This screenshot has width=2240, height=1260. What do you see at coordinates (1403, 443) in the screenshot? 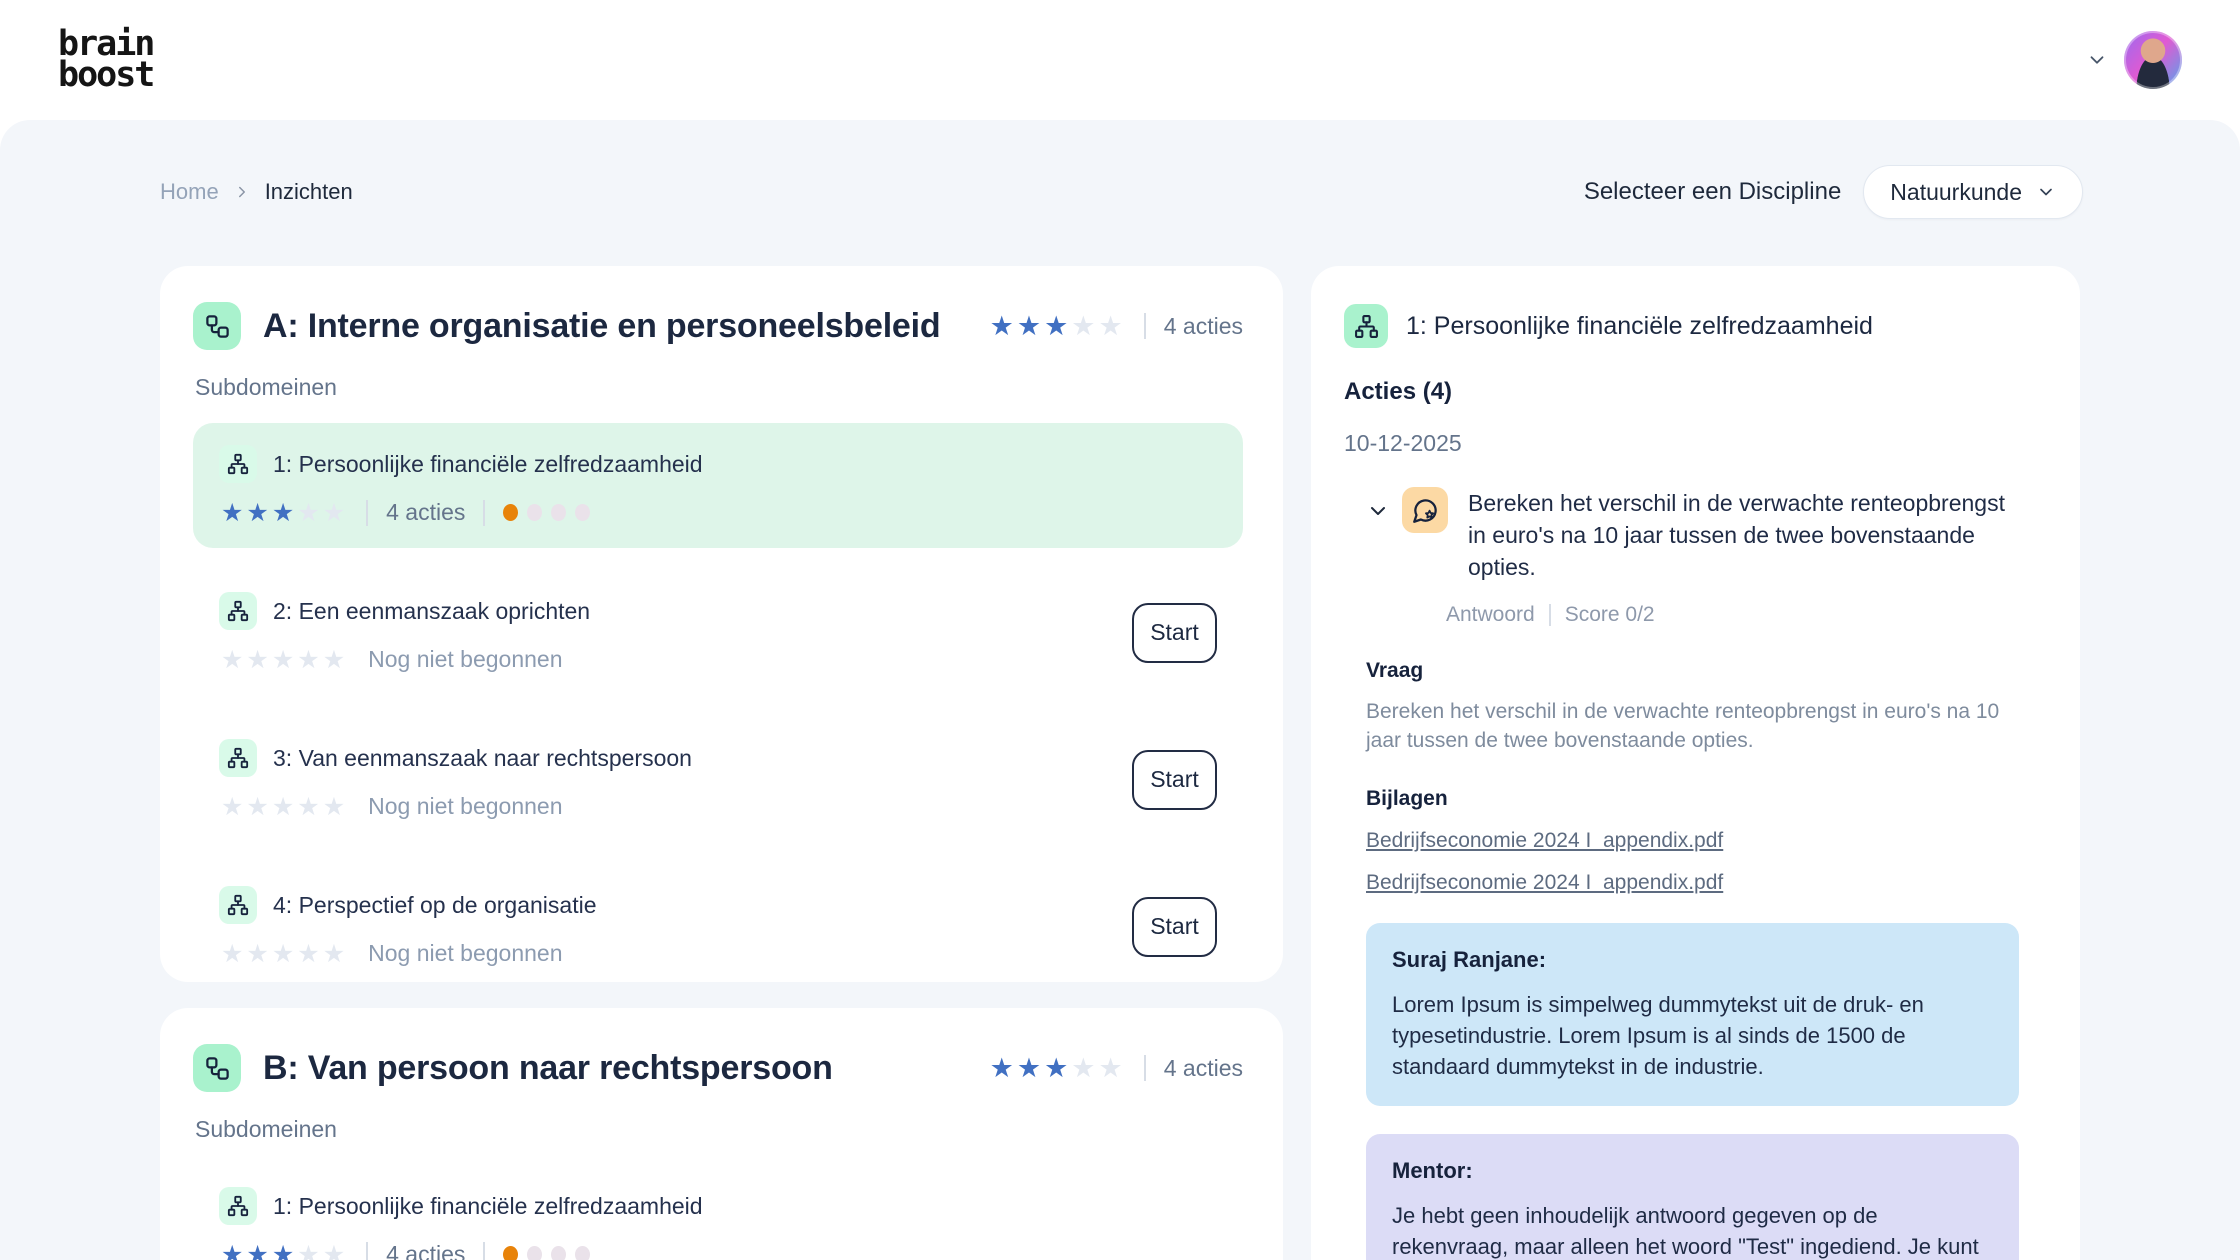
I see `actions-date: 10-12-2025` at bounding box center [1403, 443].